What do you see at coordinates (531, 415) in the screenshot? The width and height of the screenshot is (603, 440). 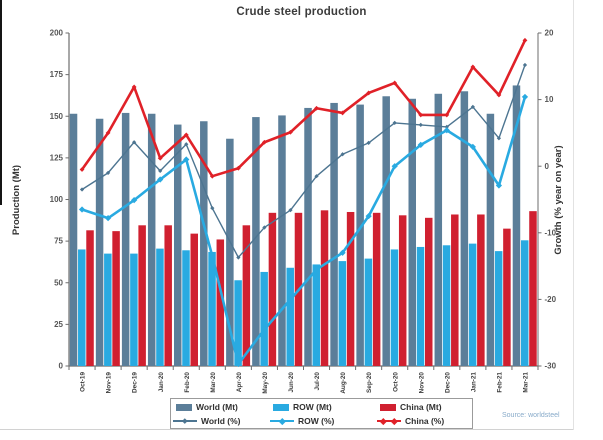 I see `source-caption: Source: worldsteel` at bounding box center [531, 415].